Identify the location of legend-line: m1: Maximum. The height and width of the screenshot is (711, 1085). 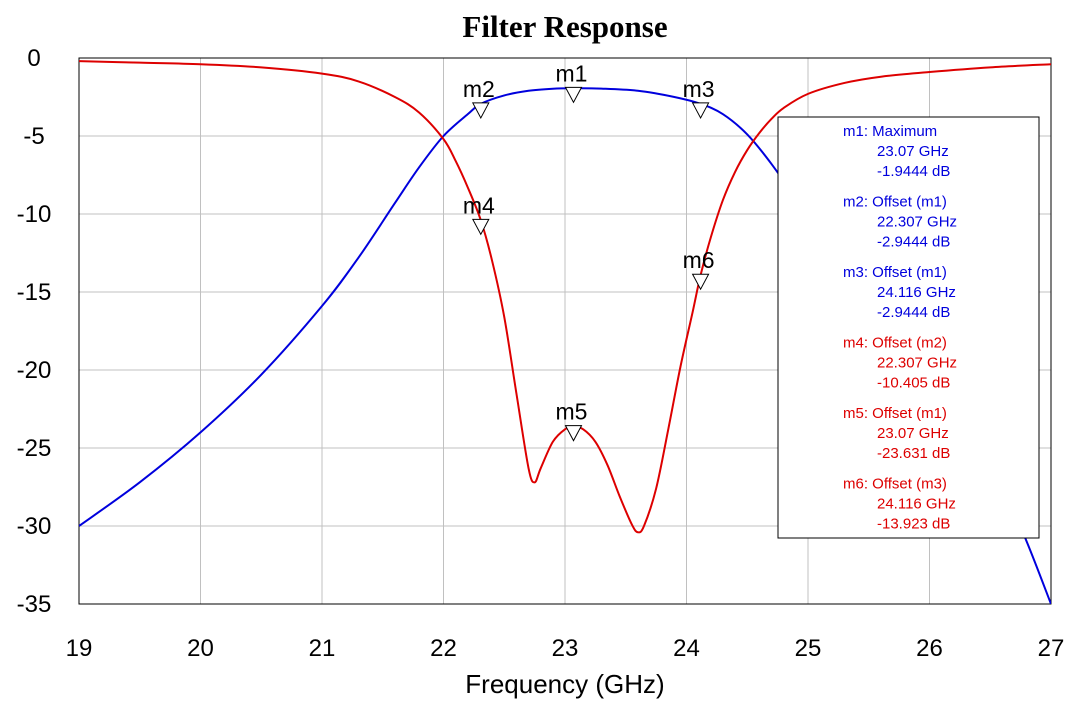
(890, 131).